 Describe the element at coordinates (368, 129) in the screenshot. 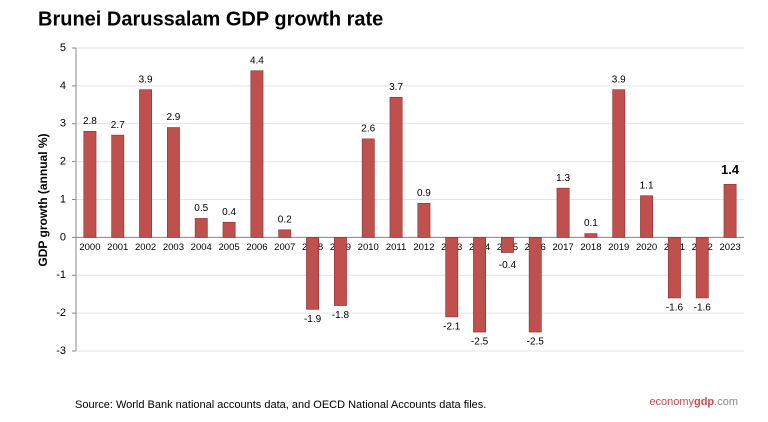

I see `value-label: 2.6` at that location.